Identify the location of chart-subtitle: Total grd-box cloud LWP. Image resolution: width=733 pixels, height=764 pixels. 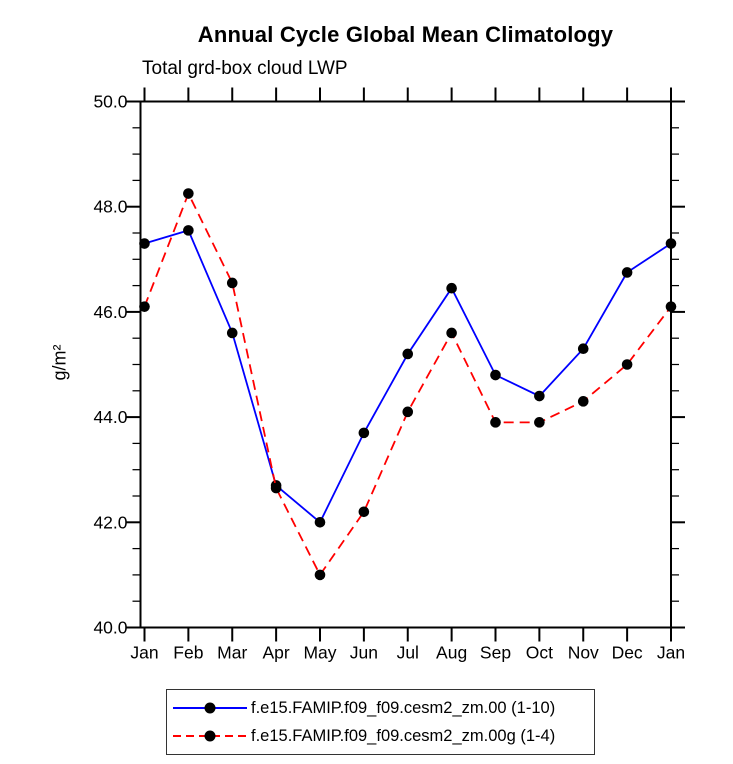
(245, 68).